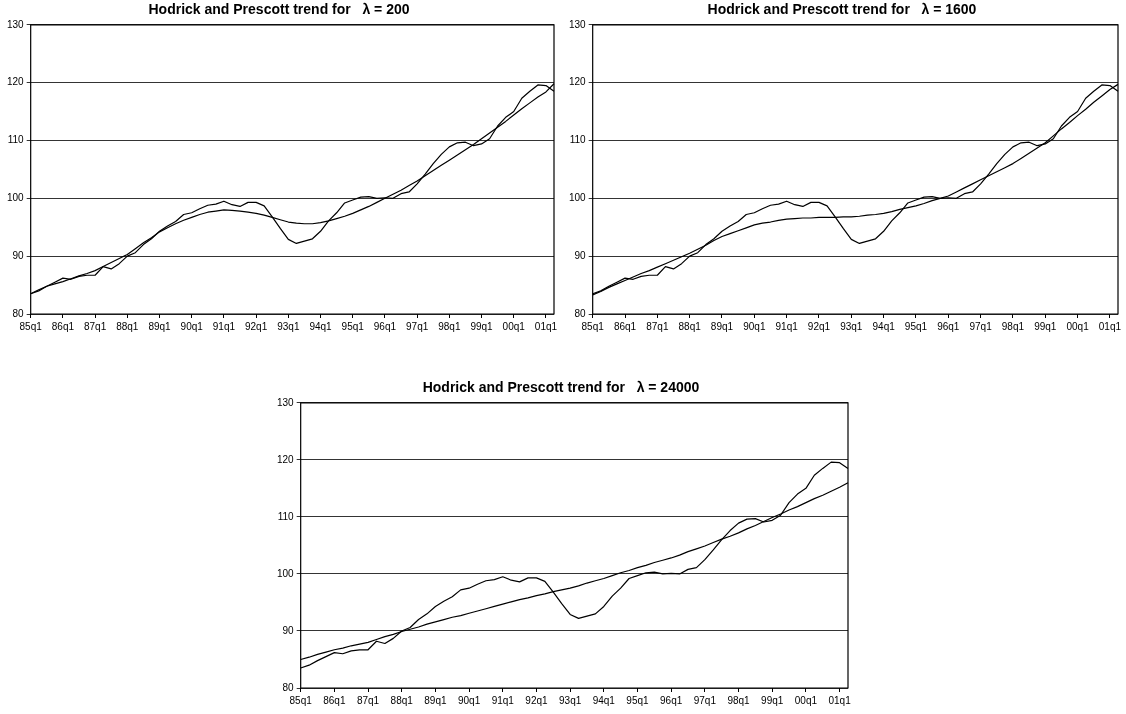 This screenshot has height=714, width=1126. Describe the element at coordinates (842, 9) in the screenshot. I see `chart-title: Hodrick and Prescott trend for λ = 1600` at that location.